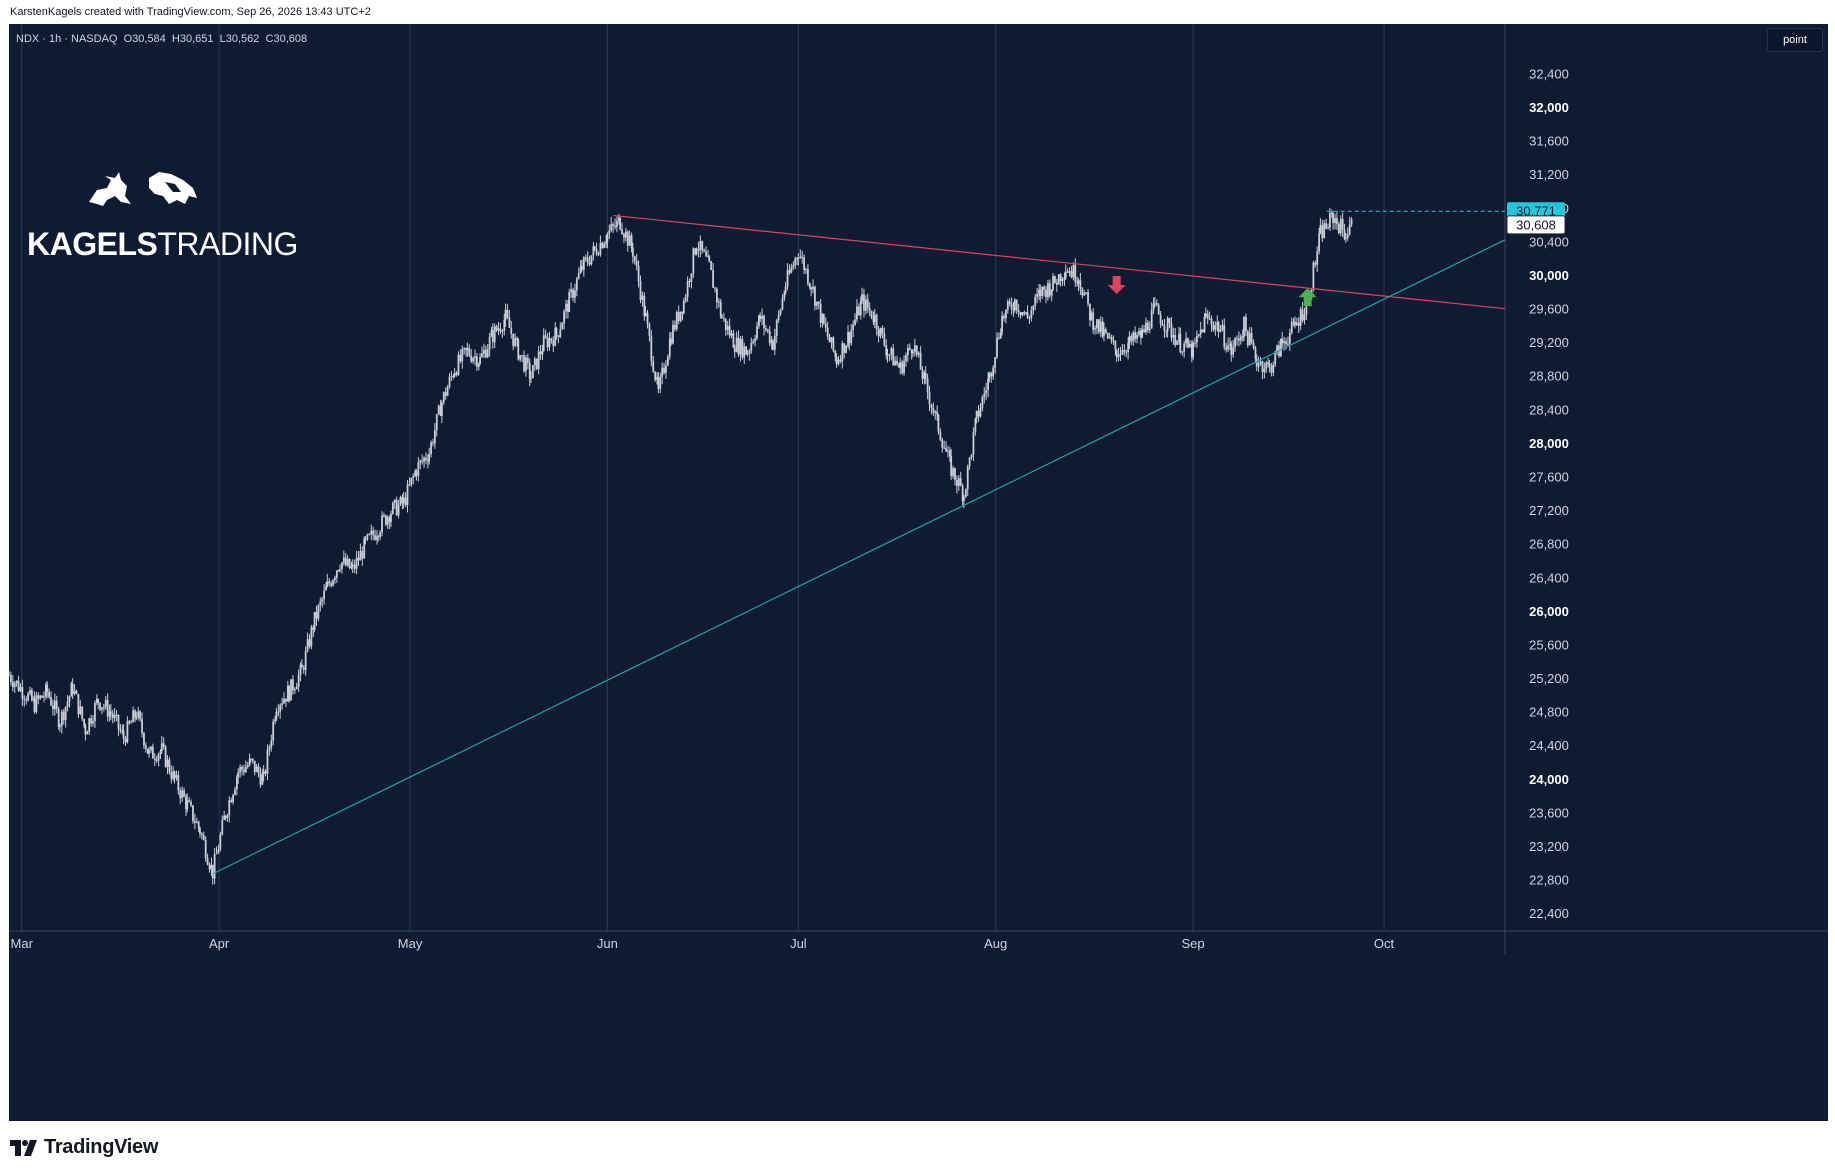 The image size is (1835, 1175). I want to click on arrow-up-icon, so click(1307, 297).